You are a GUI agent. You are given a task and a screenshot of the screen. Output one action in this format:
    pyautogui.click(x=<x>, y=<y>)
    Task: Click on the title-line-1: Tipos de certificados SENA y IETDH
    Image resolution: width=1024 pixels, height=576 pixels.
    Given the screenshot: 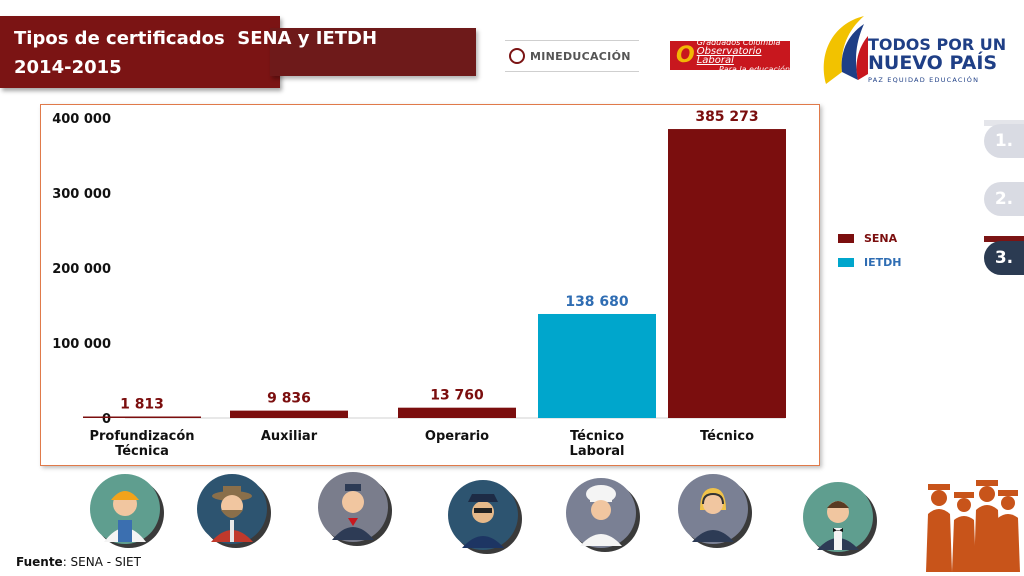 What is the action you would take?
    pyautogui.click(x=196, y=38)
    